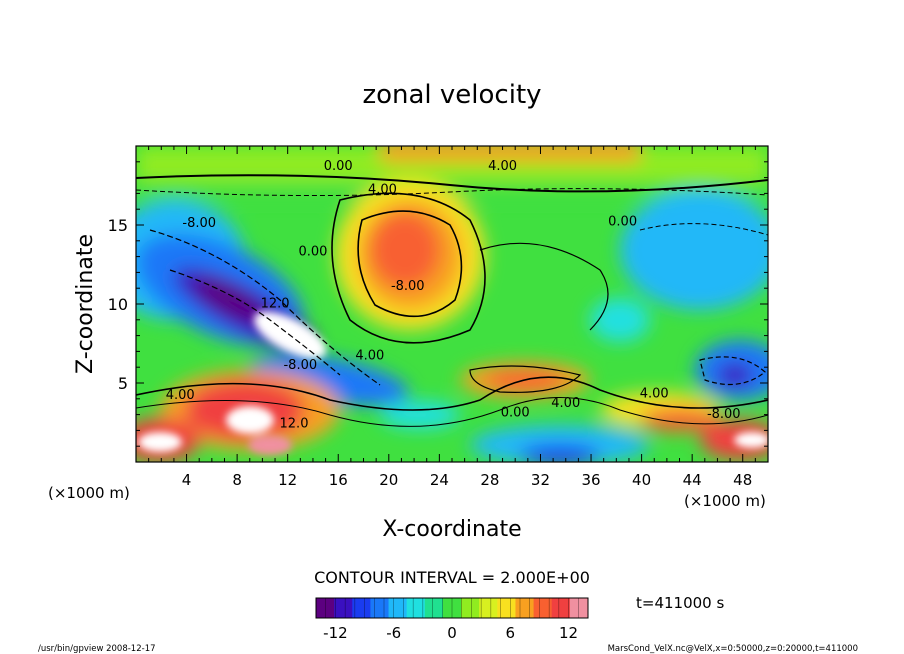 The image size is (904, 654). I want to click on footer-left: /usr/bin/gpview 2008-12-17, so click(97, 649).